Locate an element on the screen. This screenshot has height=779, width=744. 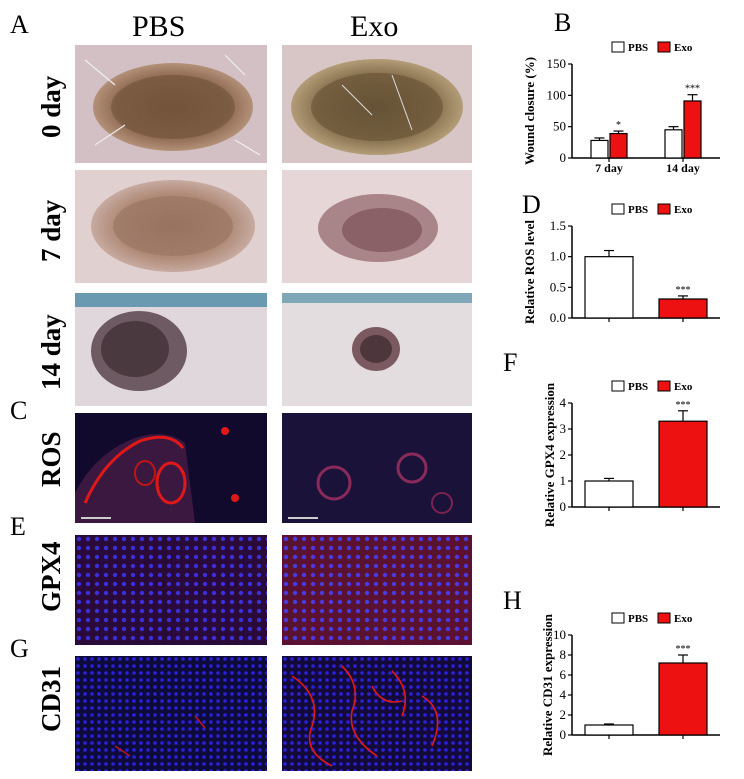
row-label-ros: ROS is located at coordinates (51, 459).